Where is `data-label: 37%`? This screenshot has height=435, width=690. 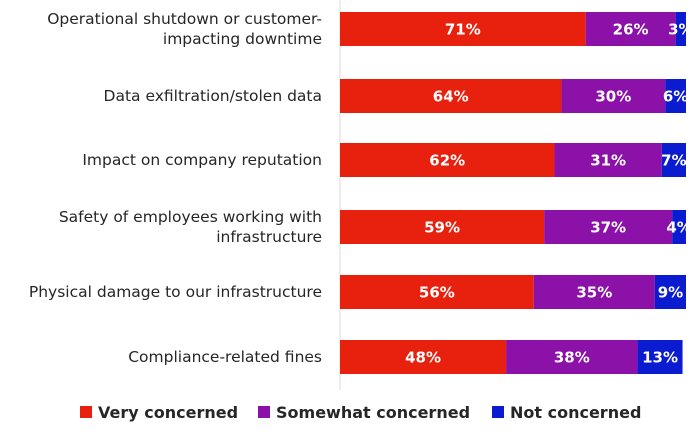
data-label: 37% is located at coordinates (608, 228).